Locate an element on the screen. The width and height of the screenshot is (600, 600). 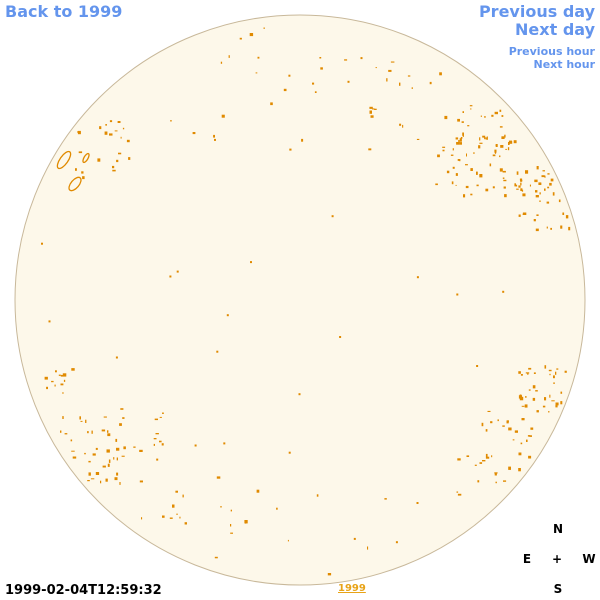
back-to-year-link: Back to 1999 is located at coordinates (64, 11).